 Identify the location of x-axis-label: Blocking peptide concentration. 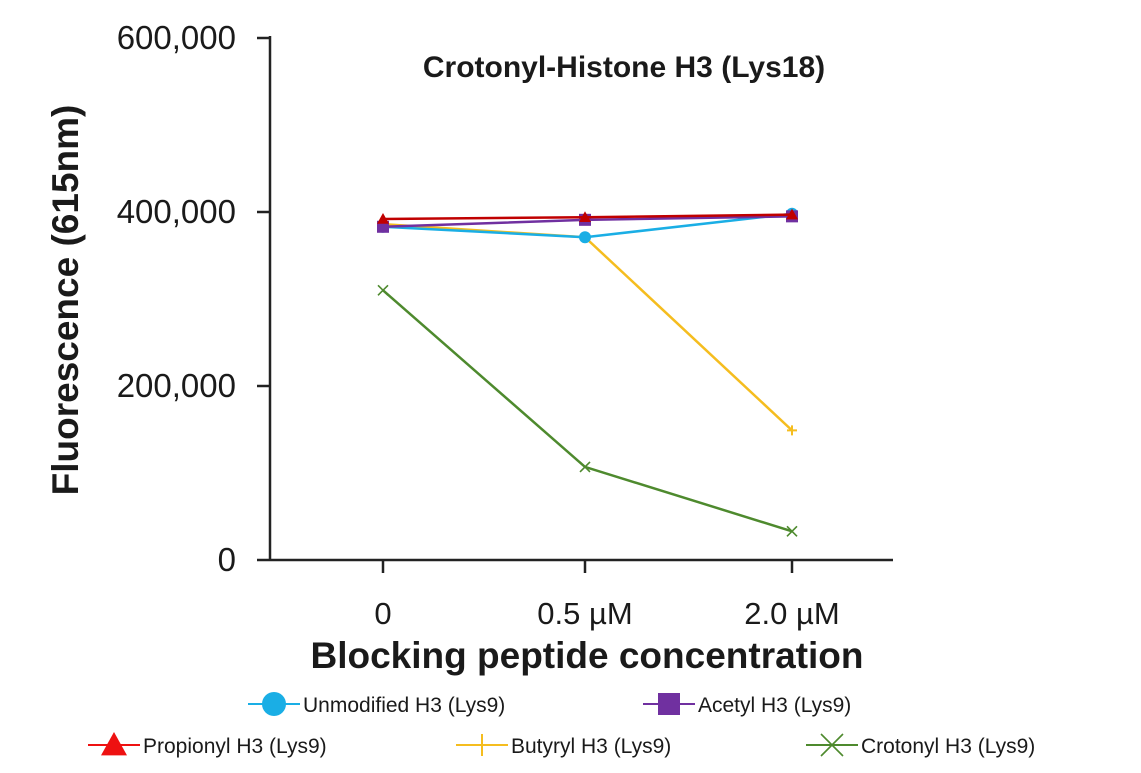
(587, 655).